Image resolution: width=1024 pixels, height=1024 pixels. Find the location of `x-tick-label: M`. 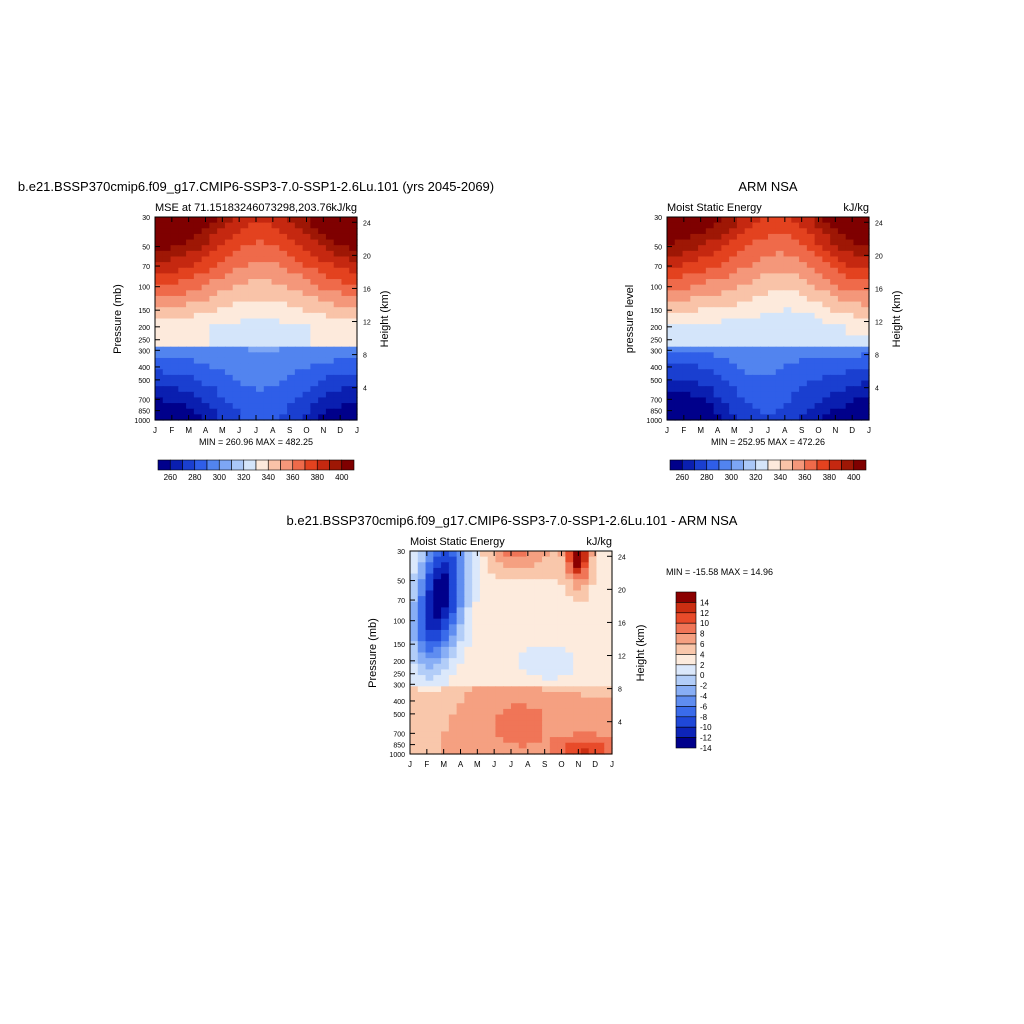

x-tick-label: M is located at coordinates (443, 764).